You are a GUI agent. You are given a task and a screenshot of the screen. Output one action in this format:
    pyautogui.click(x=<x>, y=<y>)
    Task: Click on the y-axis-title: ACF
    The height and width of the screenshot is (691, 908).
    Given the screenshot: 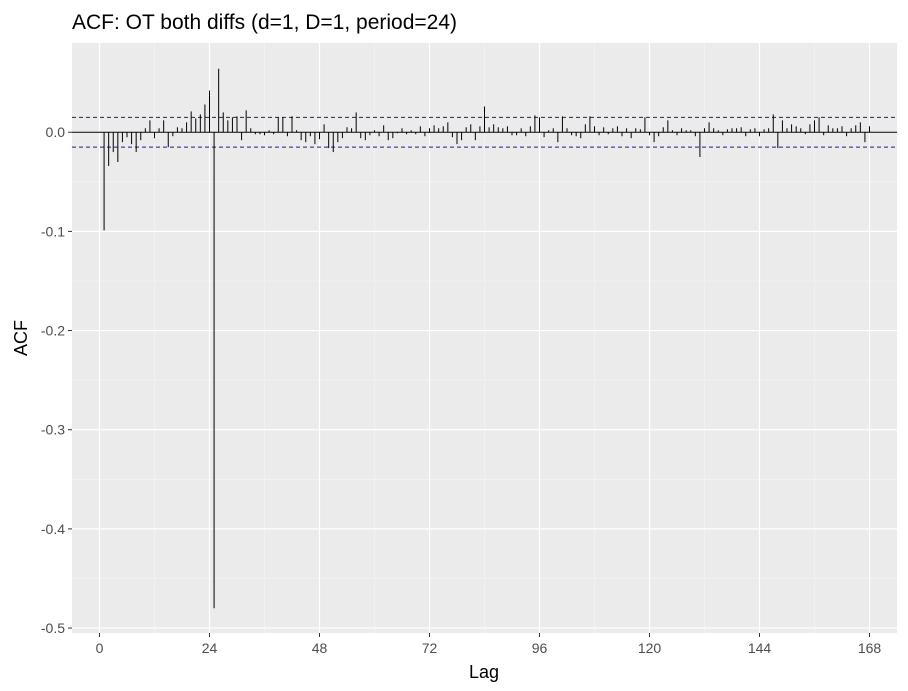 What is the action you would take?
    pyautogui.click(x=21, y=338)
    